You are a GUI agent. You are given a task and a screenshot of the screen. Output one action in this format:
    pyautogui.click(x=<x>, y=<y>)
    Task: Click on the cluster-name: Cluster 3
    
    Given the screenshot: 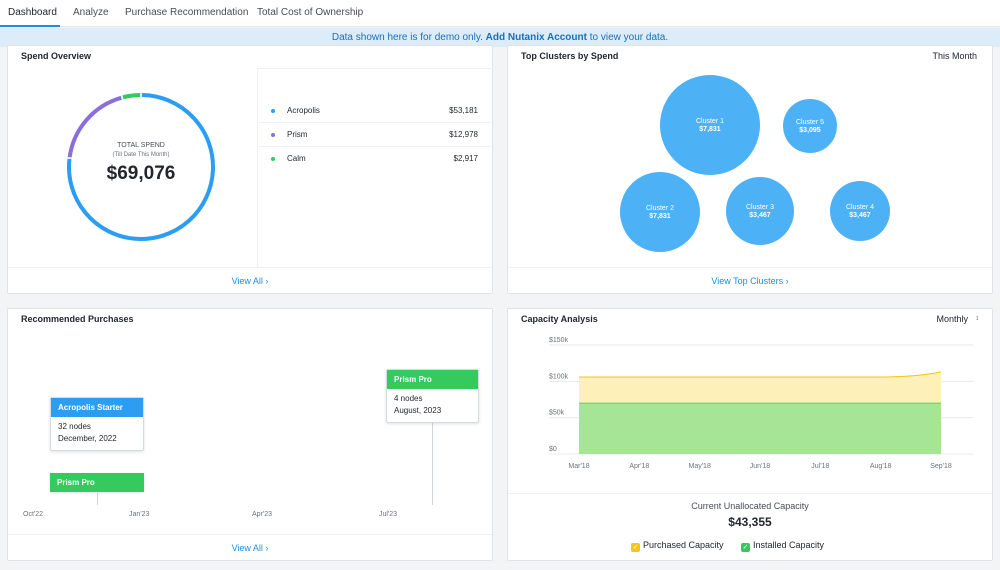 What is the action you would take?
    pyautogui.click(x=759, y=207)
    